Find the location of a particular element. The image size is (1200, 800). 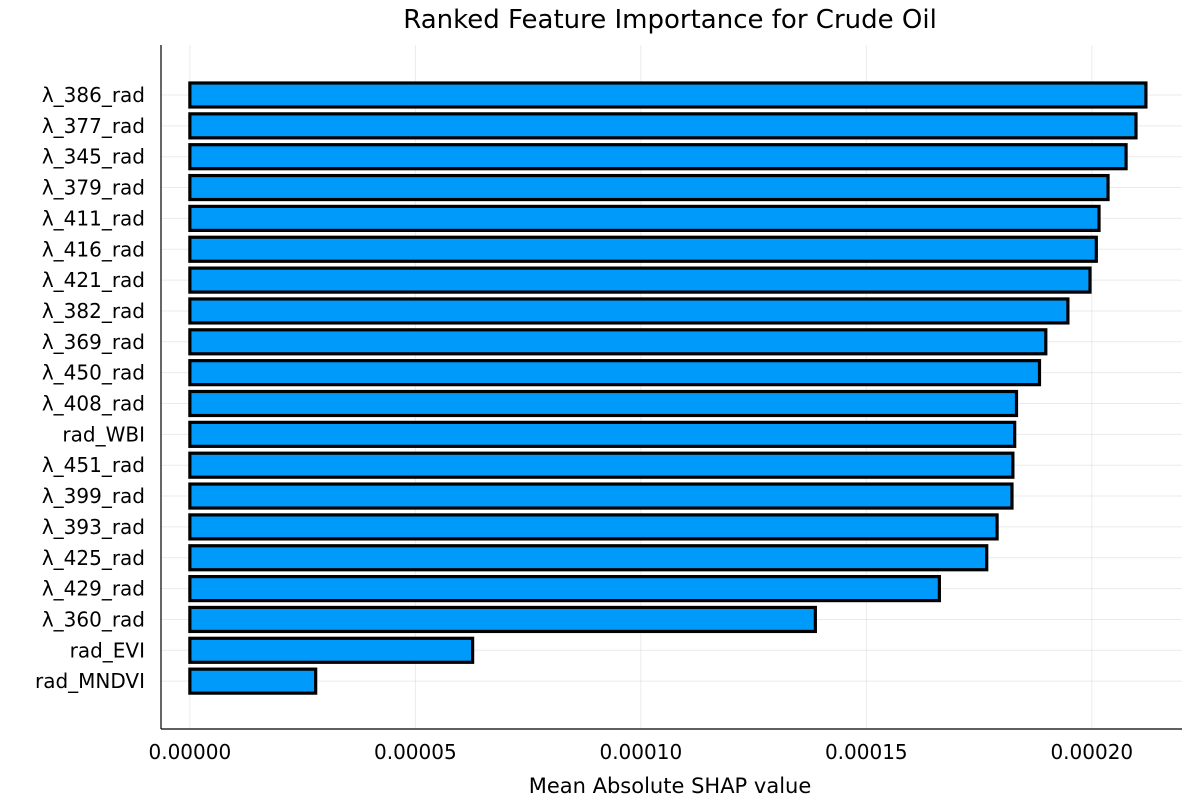

y-tick-label: λ_345_rad is located at coordinates (93, 157).